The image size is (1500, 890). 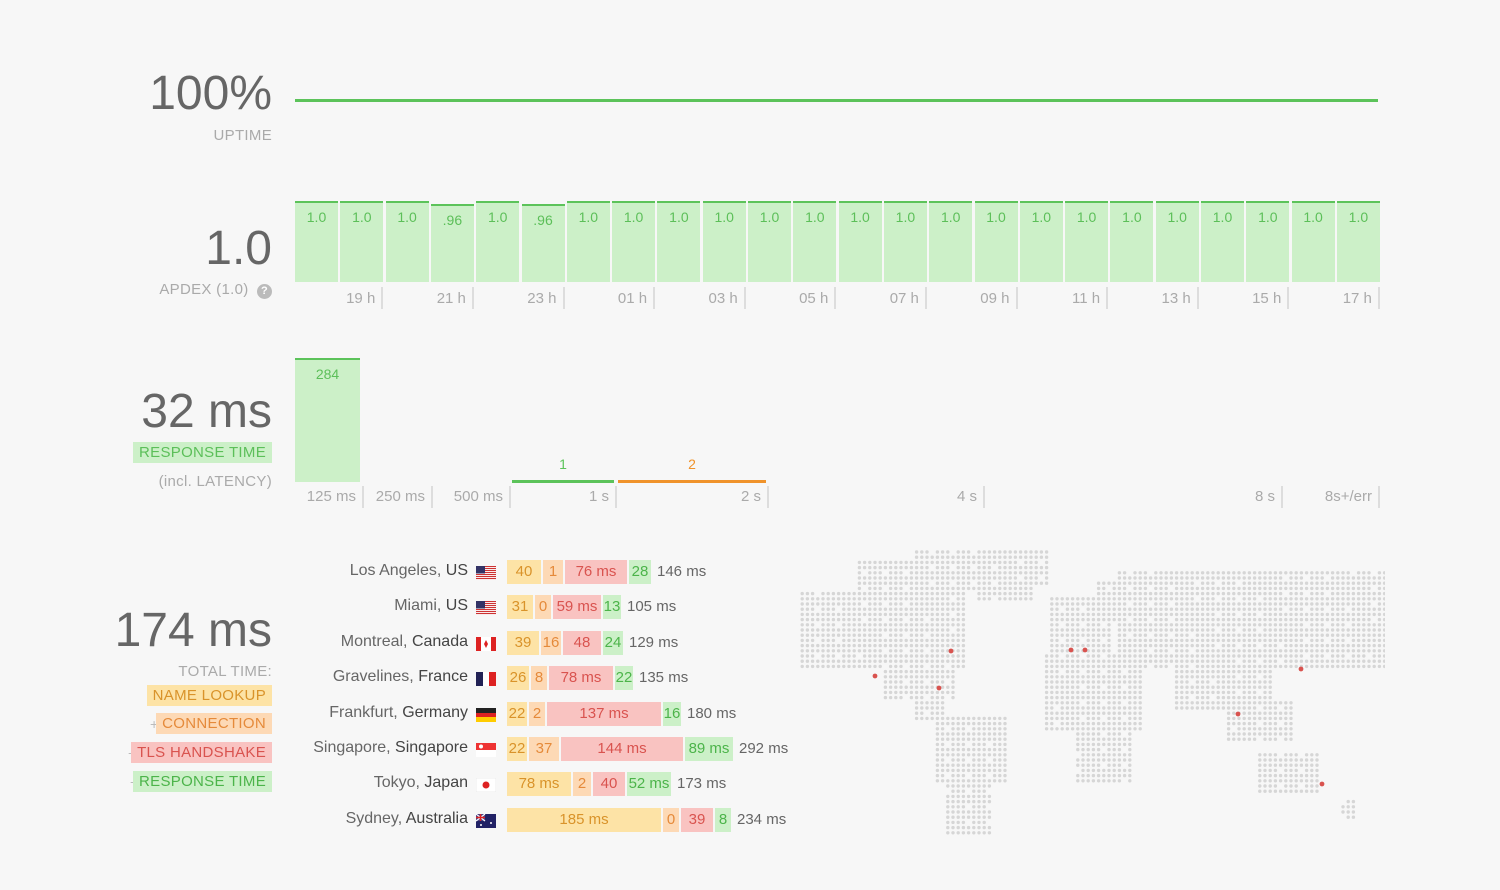 I want to click on tls-handshake-segment: 78 ms, so click(x=581, y=678).